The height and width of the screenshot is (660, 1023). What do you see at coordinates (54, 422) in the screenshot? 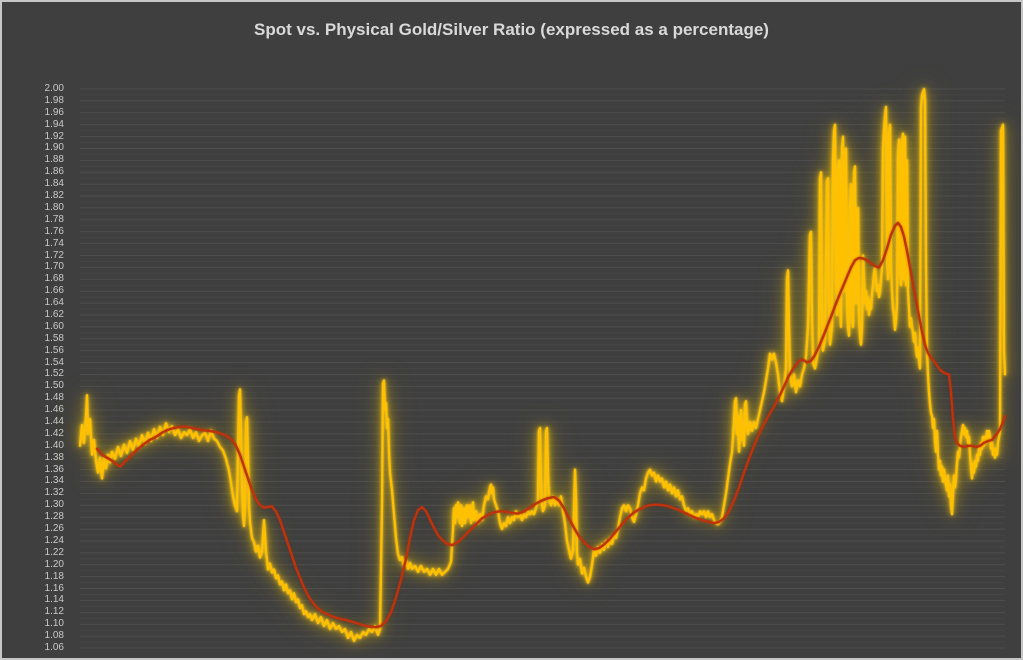
I see `y-tick-label: 1.44` at bounding box center [54, 422].